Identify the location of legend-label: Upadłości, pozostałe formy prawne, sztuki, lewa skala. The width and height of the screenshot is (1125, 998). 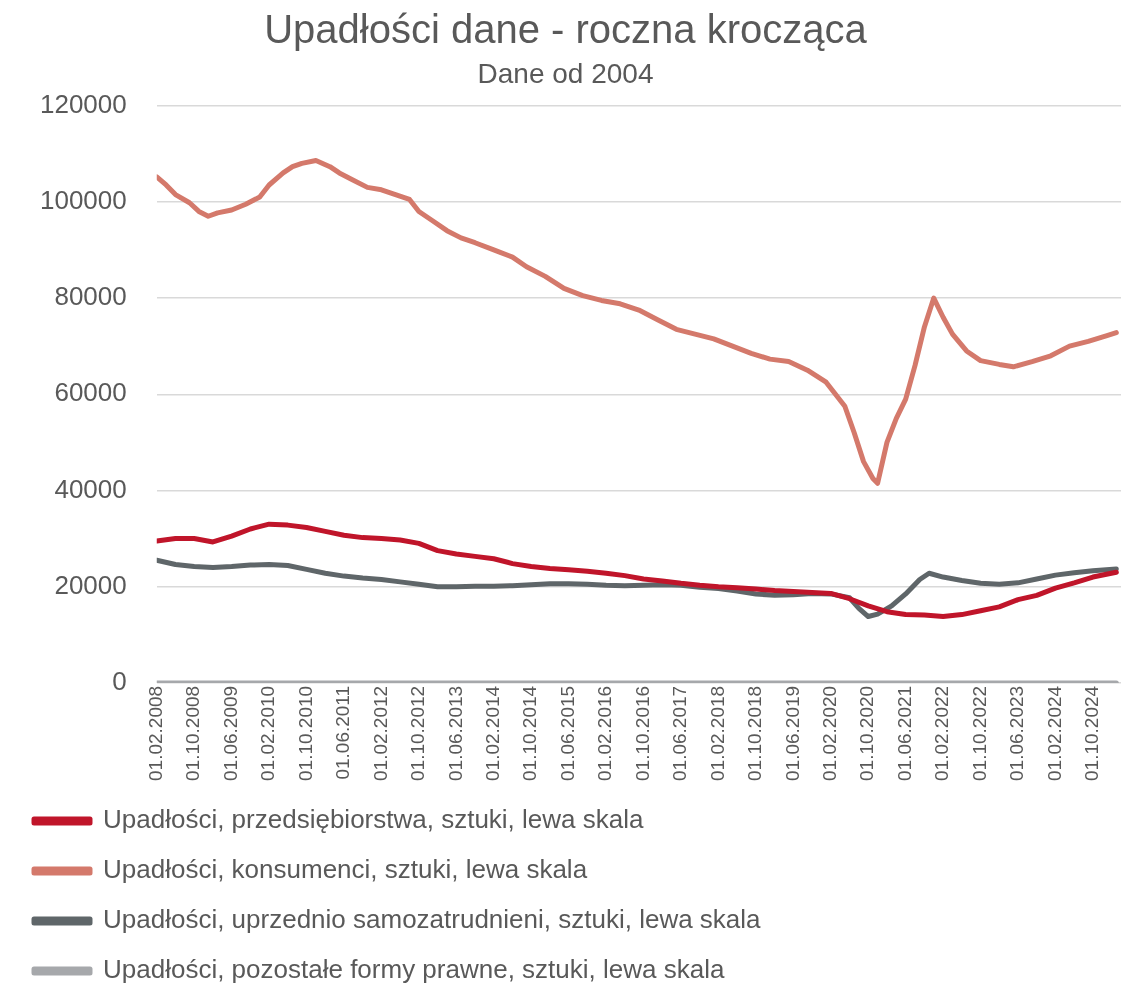
(414, 969).